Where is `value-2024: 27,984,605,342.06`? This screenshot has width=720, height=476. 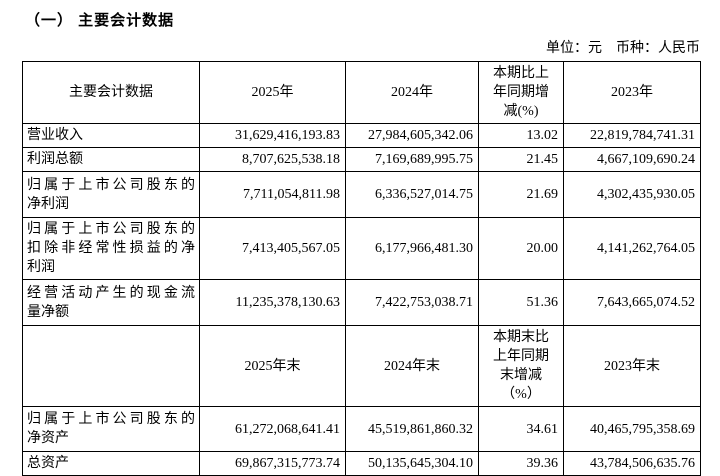 value-2024: 27,984,605,342.06 is located at coordinates (412, 135).